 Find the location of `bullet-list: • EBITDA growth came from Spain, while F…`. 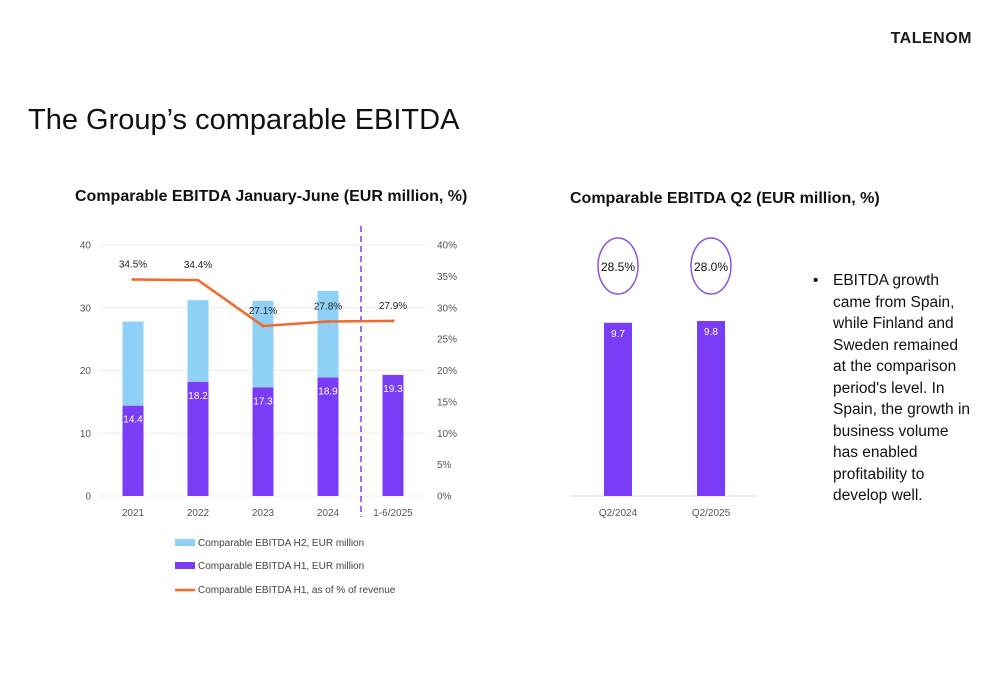

bullet-list: • EBITDA growth came from Spain, while F… is located at coordinates (894, 388).